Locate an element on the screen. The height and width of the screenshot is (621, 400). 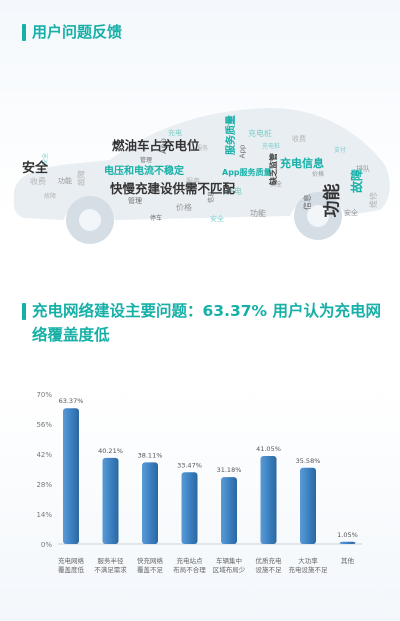
word-jianguan: 缺乏监管 is located at coordinates (273, 169).